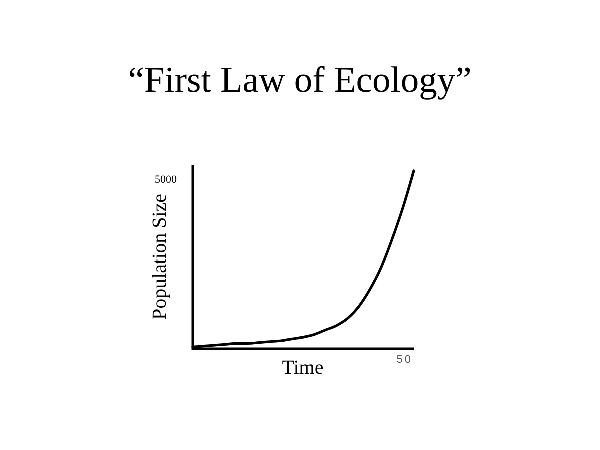 Image resolution: width=600 pixels, height=450 pixels. What do you see at coordinates (166, 180) in the screenshot?
I see `text: 5000` at bounding box center [166, 180].